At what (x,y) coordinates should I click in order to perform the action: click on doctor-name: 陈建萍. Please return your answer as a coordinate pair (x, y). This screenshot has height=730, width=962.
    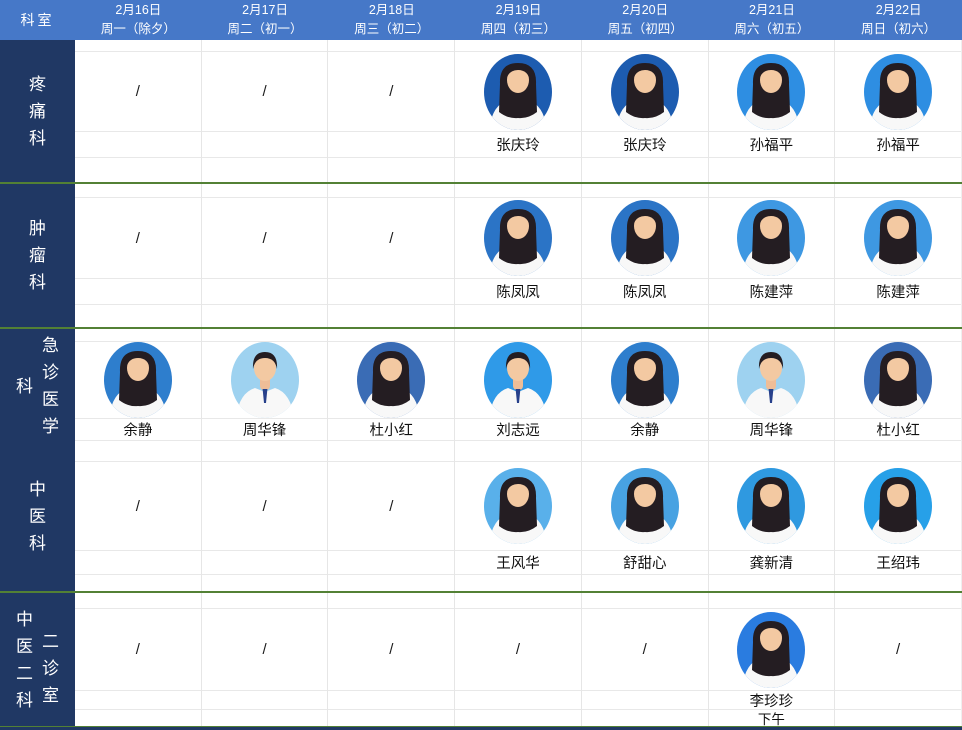
    Looking at the image, I should click on (898, 293).